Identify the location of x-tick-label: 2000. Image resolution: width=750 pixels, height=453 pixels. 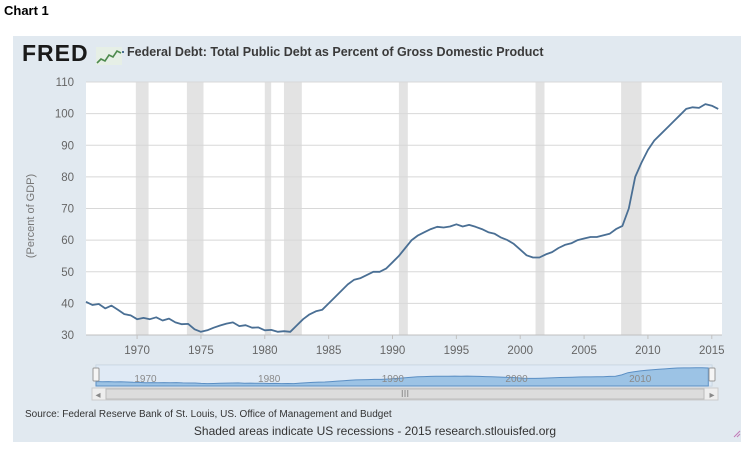
(520, 351).